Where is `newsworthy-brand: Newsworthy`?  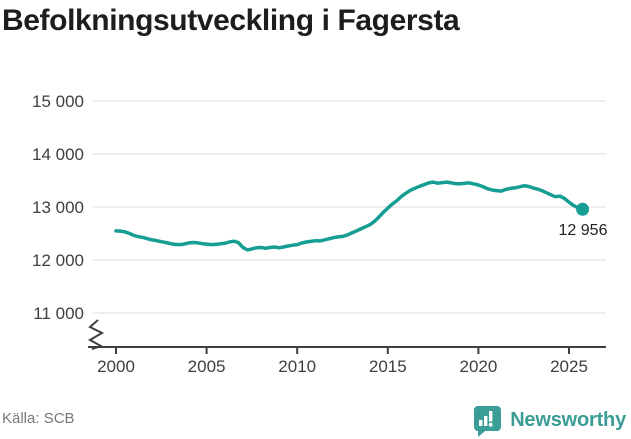
newsworthy-brand: Newsworthy is located at coordinates (549, 420).